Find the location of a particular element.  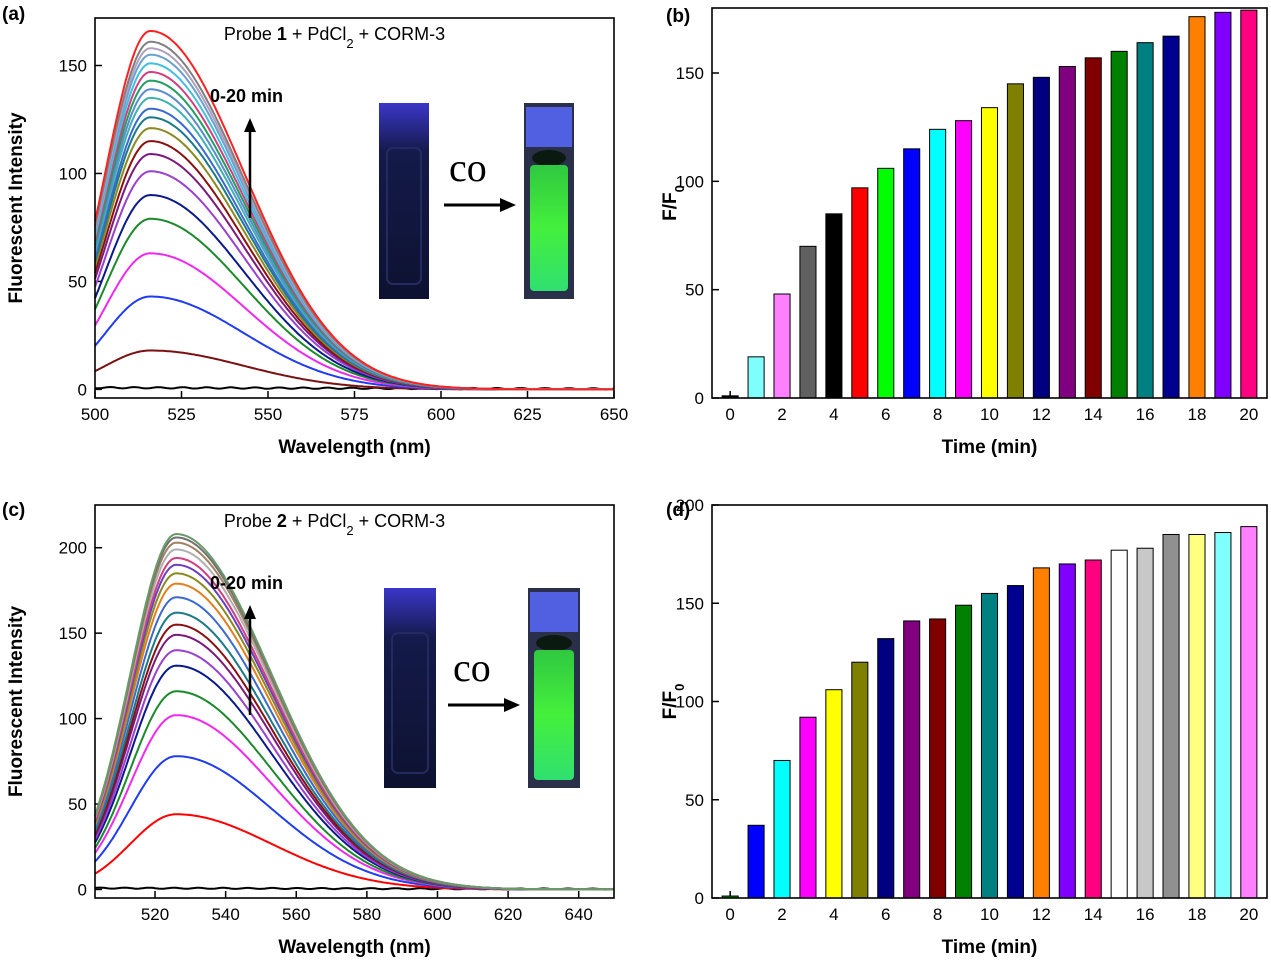

vial-before-outline is located at coordinates (404, 216).